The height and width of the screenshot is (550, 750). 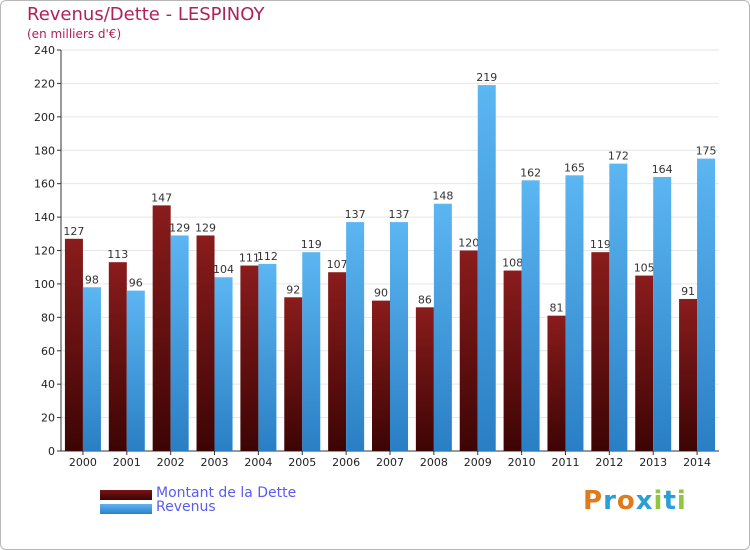 I want to click on data-label-revenus: 175, so click(x=706, y=151).